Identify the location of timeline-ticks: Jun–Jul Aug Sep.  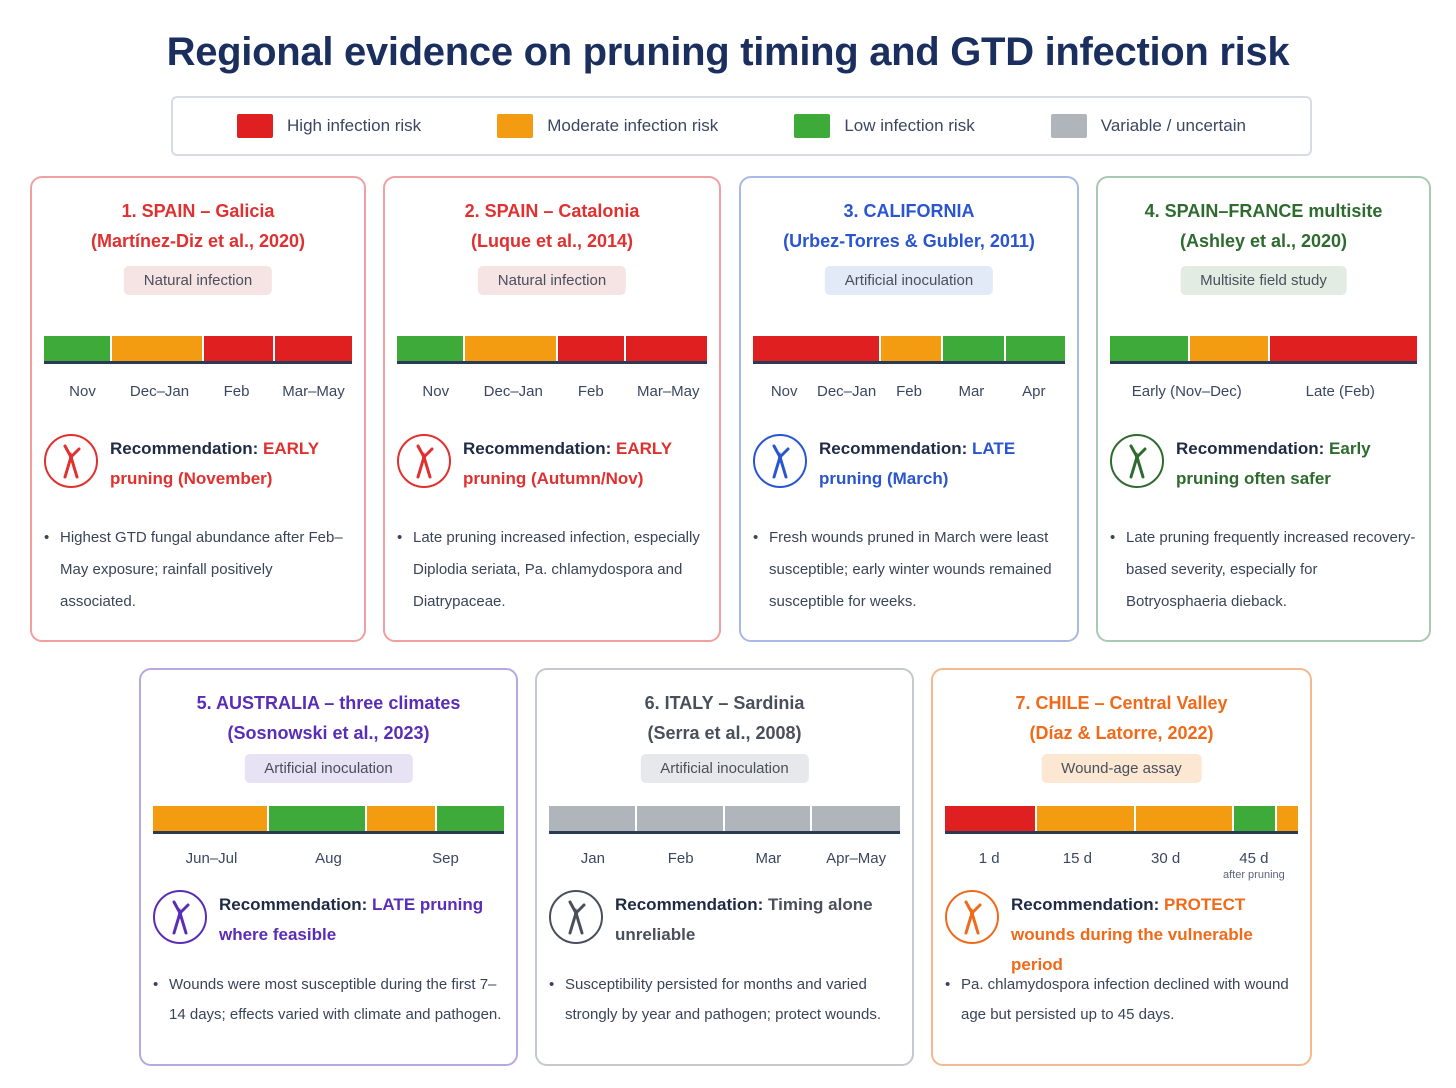
(328, 870).